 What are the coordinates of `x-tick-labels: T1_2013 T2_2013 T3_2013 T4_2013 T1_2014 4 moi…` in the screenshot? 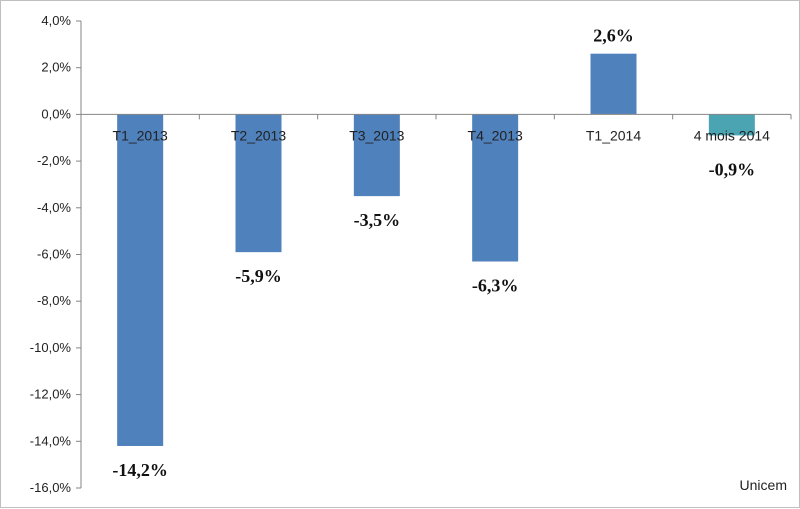 It's located at (442, 135).